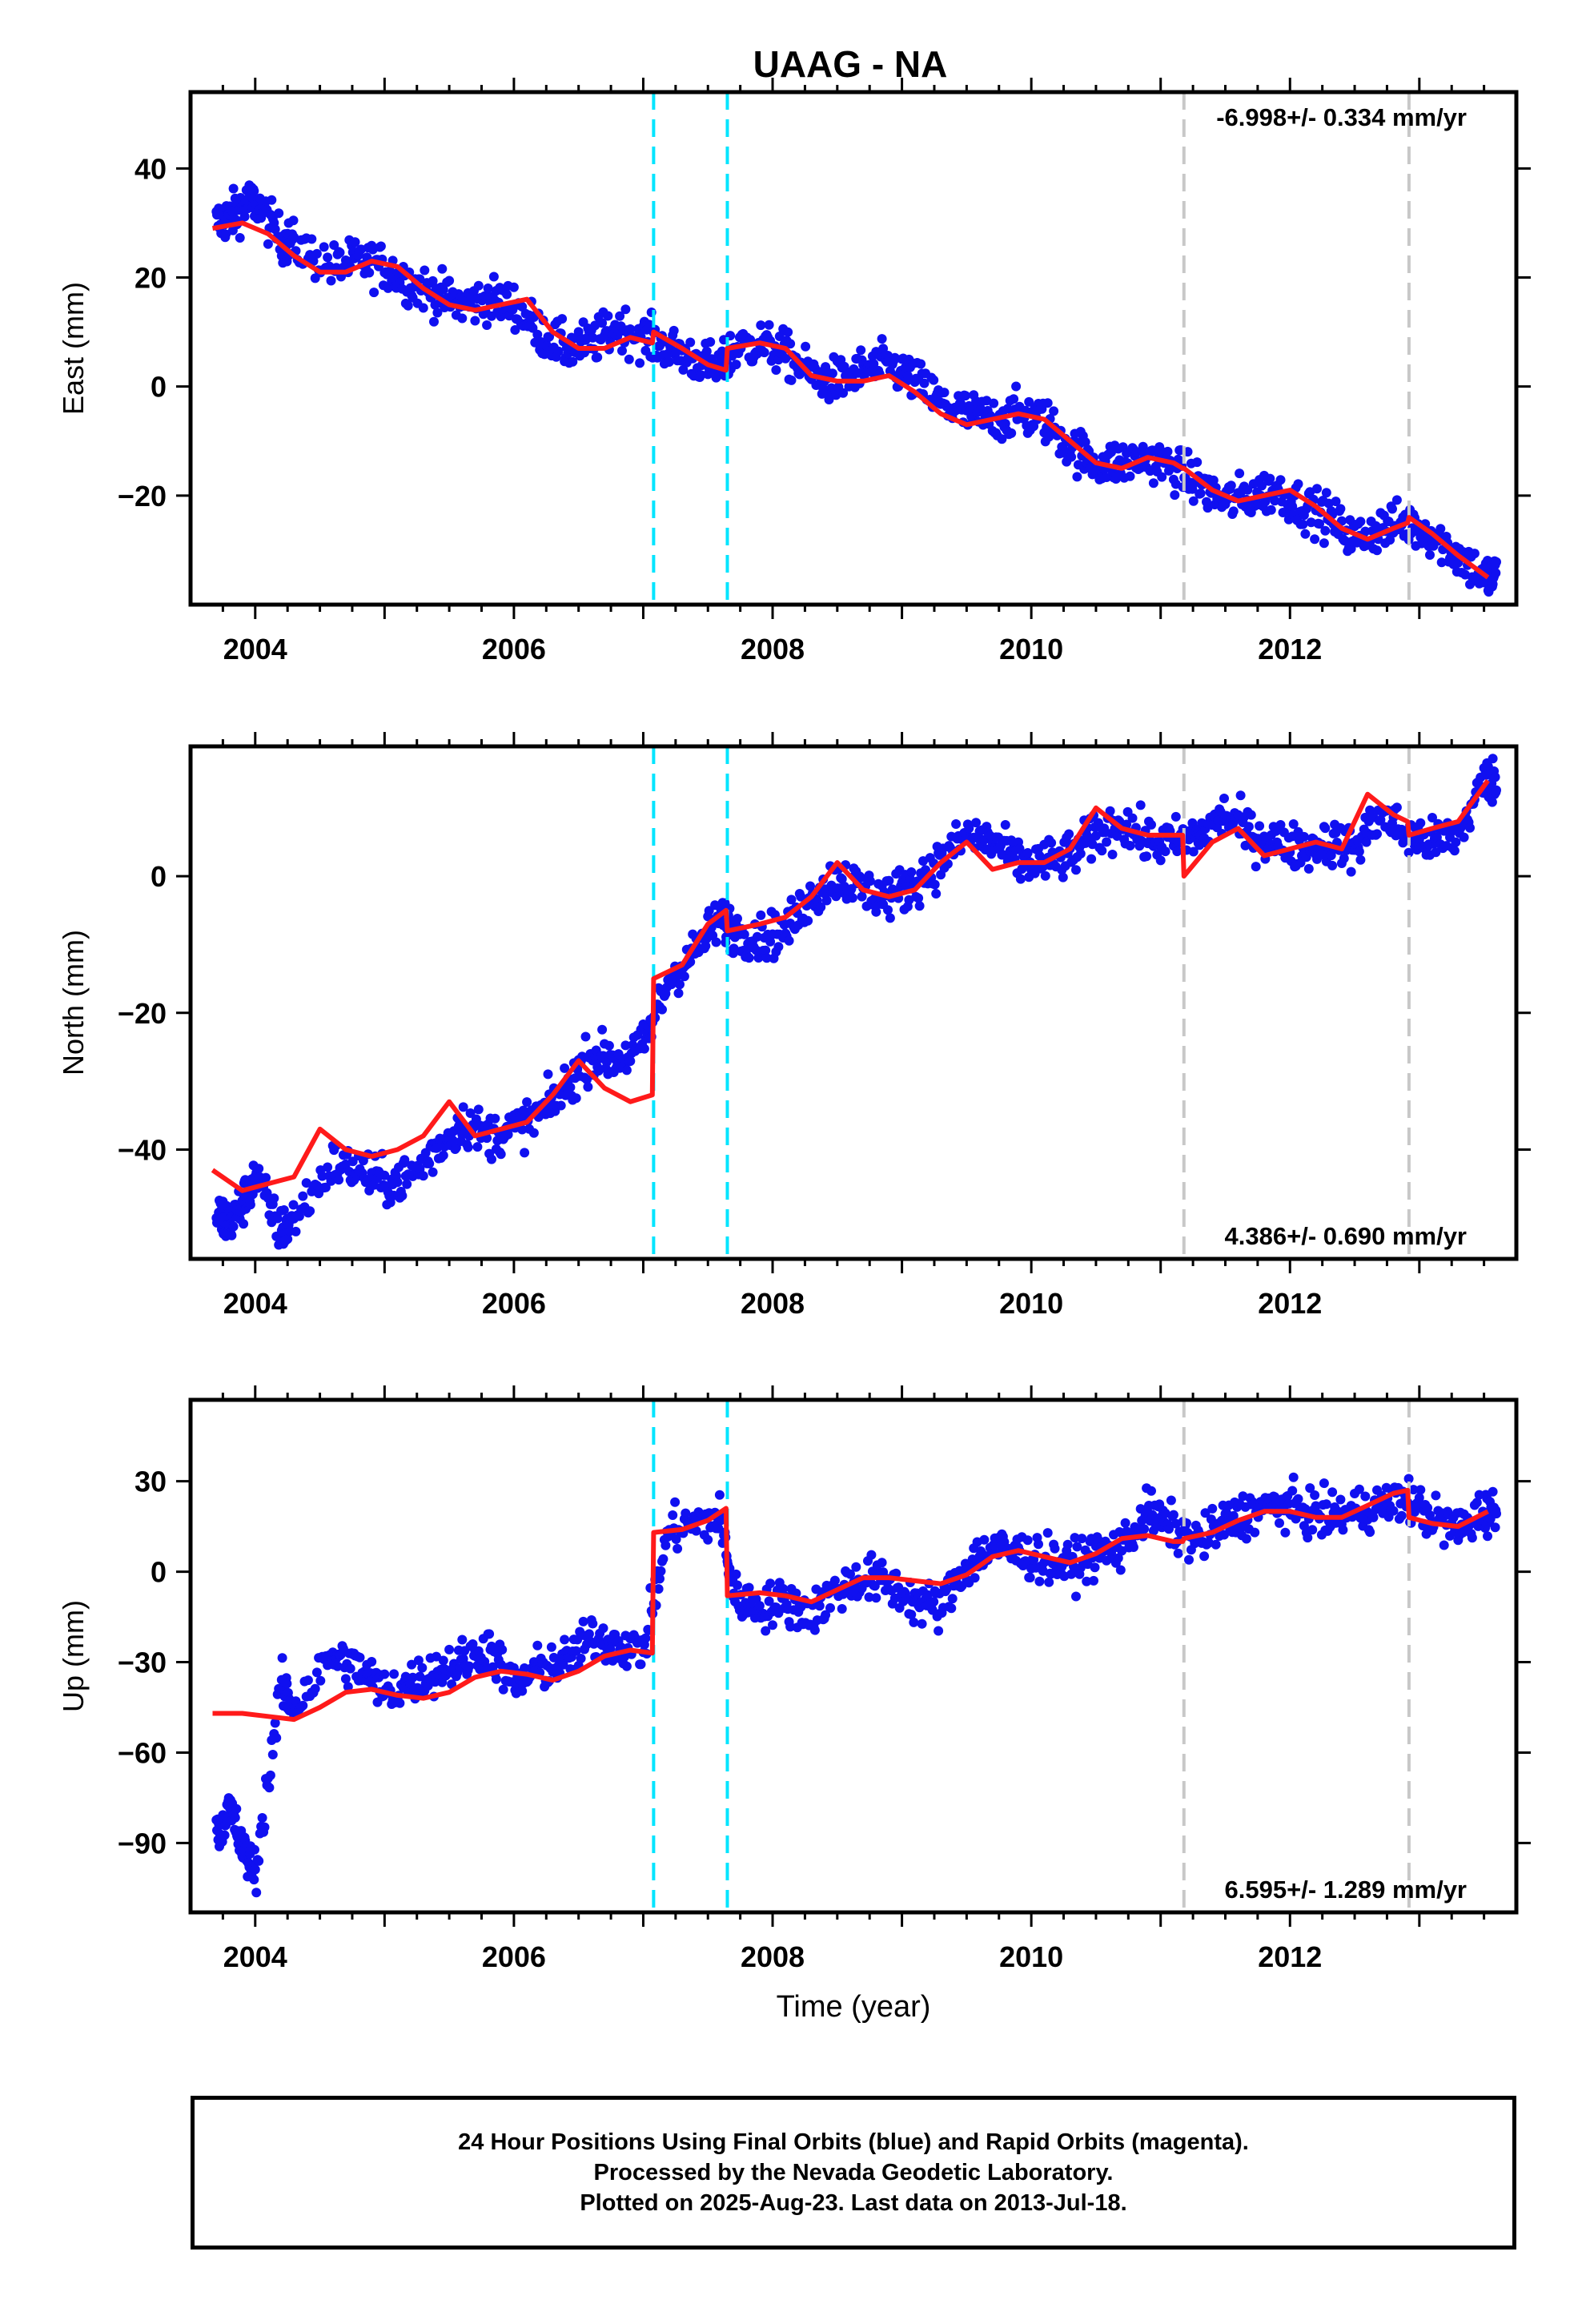 This screenshot has height=2324, width=1582. I want to click on x-tick-label: 2004, so click(255, 649).